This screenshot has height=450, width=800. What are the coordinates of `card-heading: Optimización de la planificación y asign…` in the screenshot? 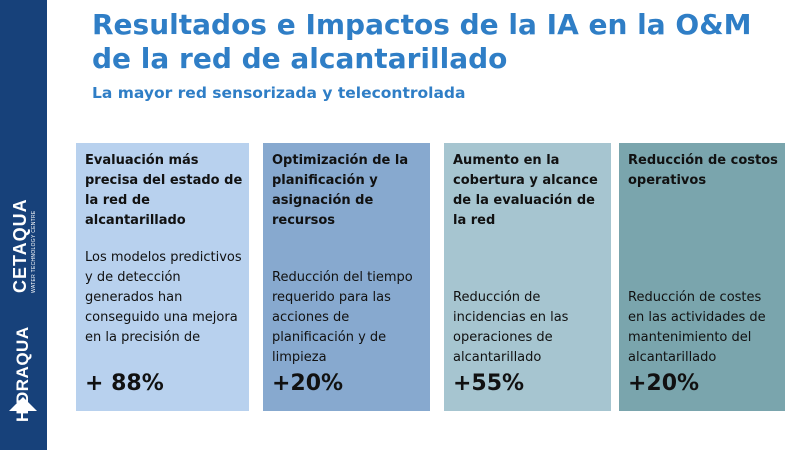 It's located at (340, 190).